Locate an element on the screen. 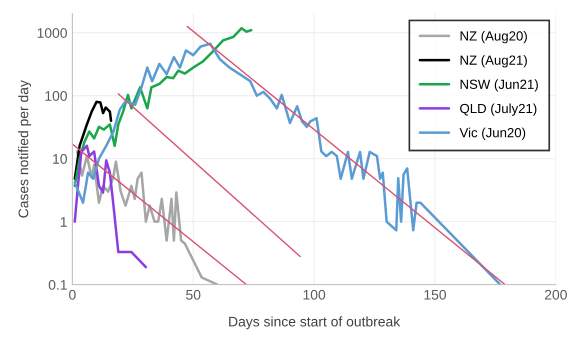  y-tick-label: 10 is located at coordinates (60, 159).